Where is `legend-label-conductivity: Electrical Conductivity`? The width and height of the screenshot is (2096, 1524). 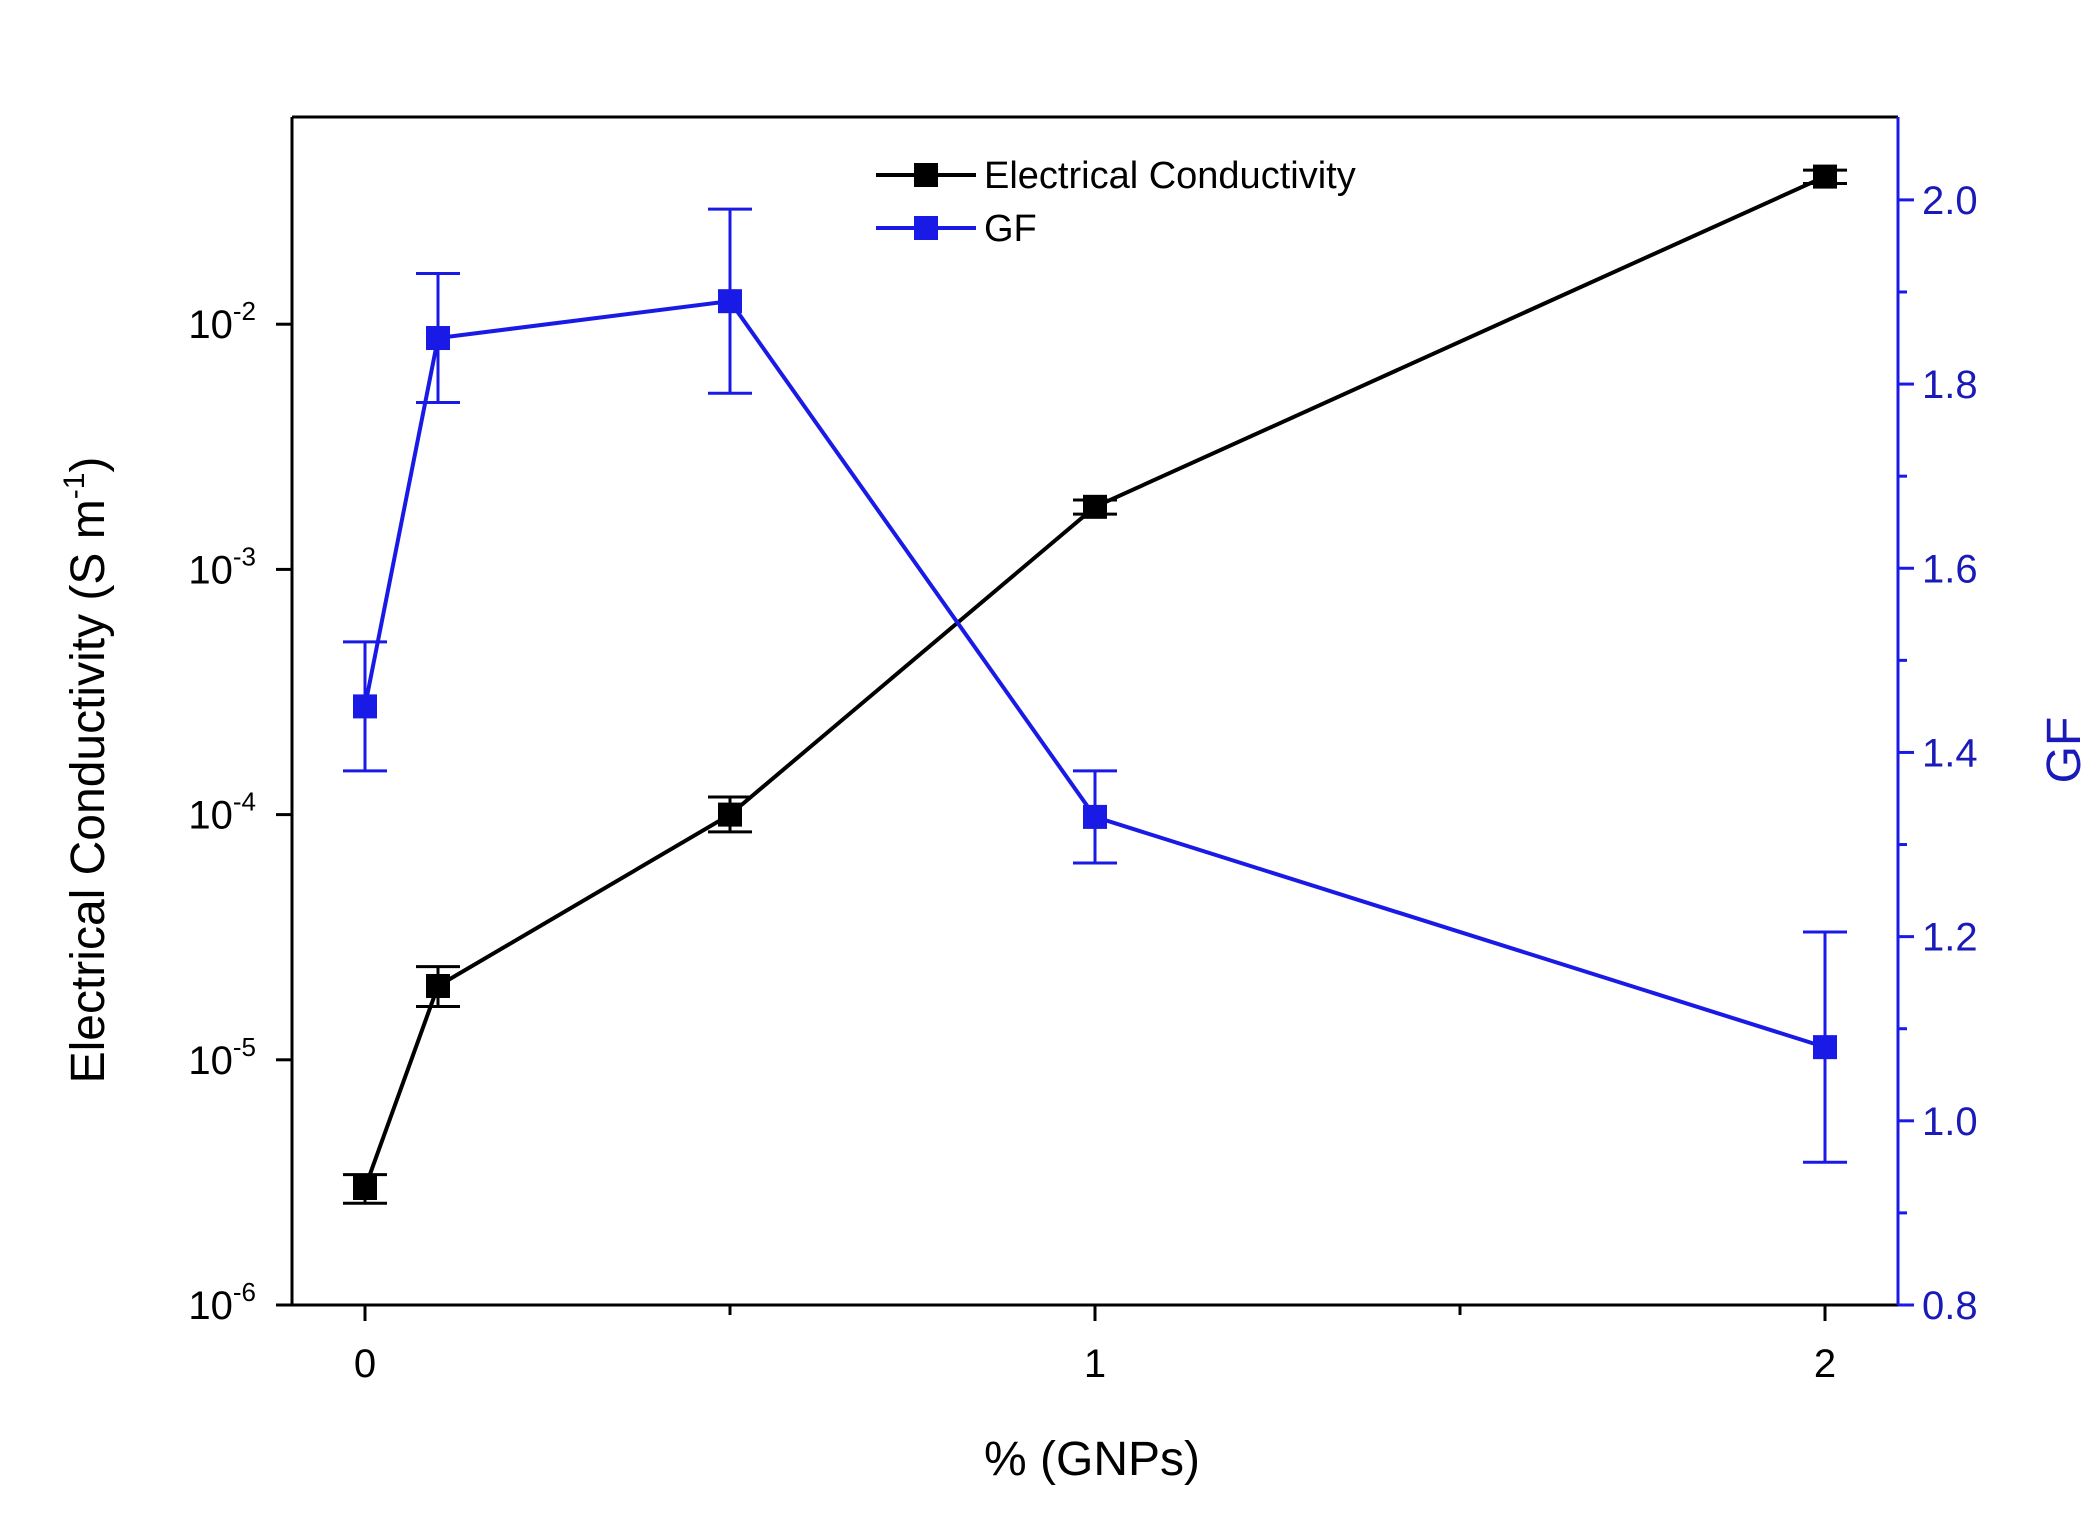 legend-label-conductivity: Electrical Conductivity is located at coordinates (1170, 176).